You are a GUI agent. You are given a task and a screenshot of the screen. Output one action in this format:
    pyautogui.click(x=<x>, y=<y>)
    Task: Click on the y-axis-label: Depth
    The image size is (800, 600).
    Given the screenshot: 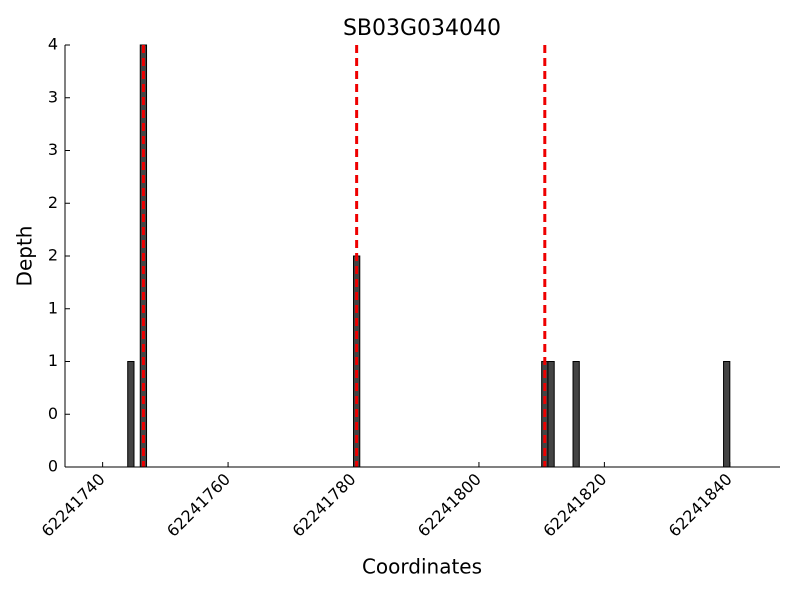 What is the action you would take?
    pyautogui.click(x=25, y=256)
    